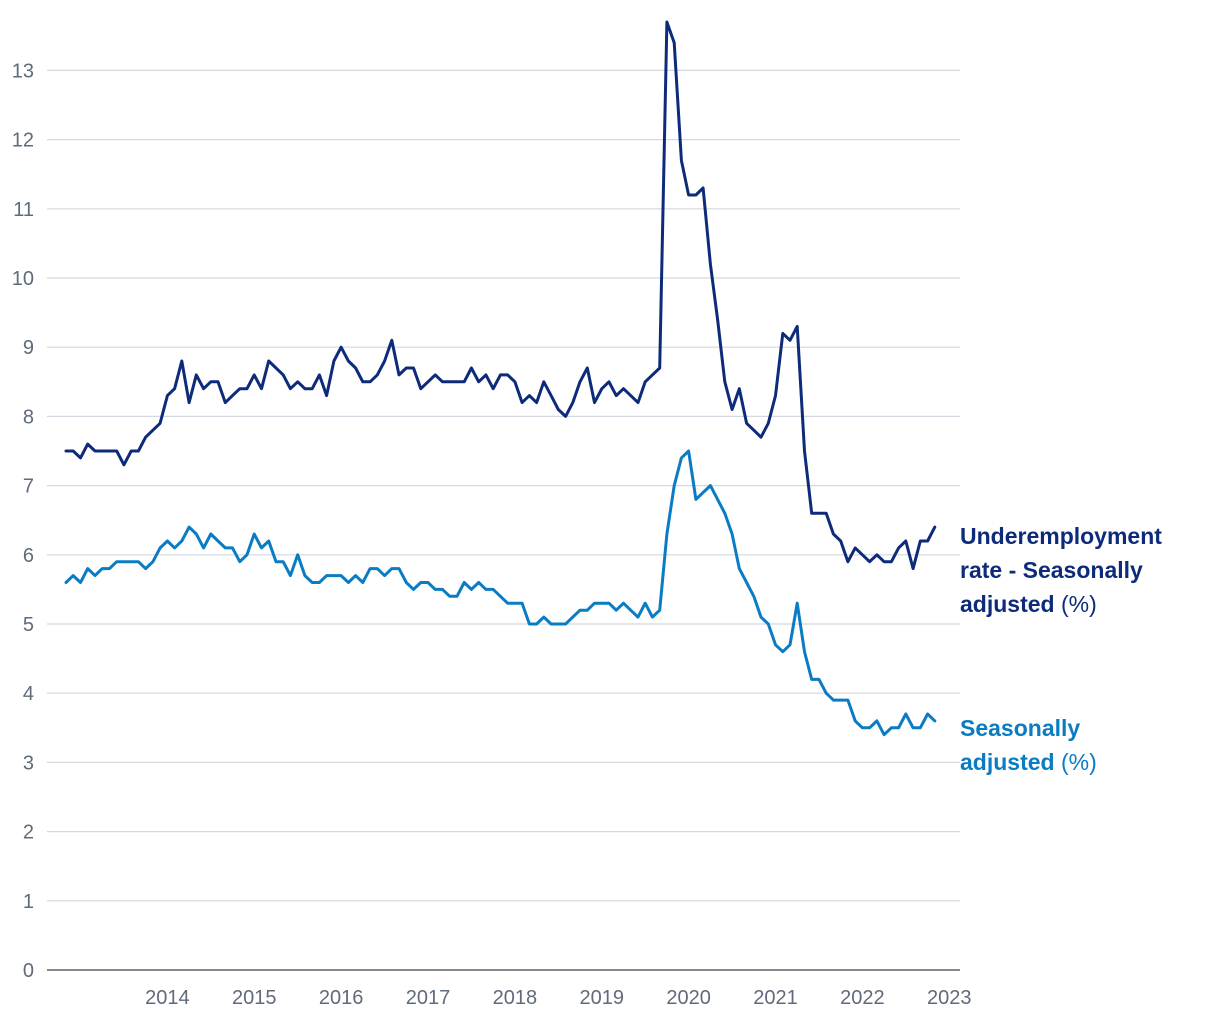 This screenshot has width=1220, height=1020. I want to click on legend-underemployment-label: adjusted, so click(1007, 604).